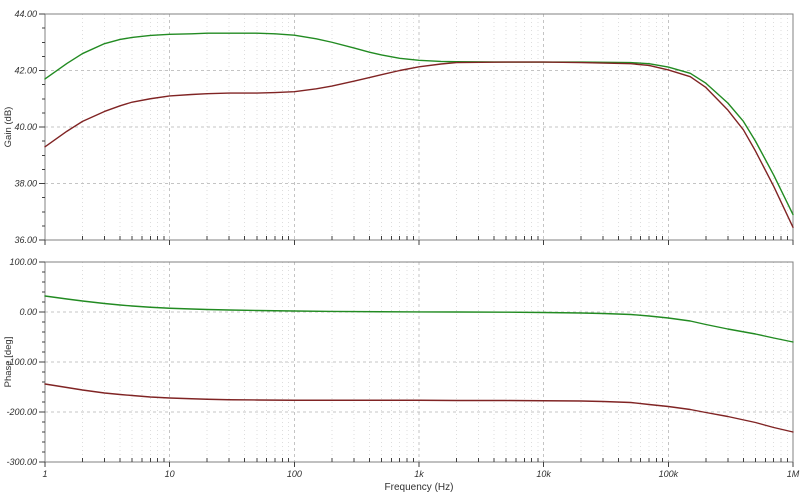 This screenshot has width=800, height=500. I want to click on gain-axis-title: Gain (dB), so click(8, 127).